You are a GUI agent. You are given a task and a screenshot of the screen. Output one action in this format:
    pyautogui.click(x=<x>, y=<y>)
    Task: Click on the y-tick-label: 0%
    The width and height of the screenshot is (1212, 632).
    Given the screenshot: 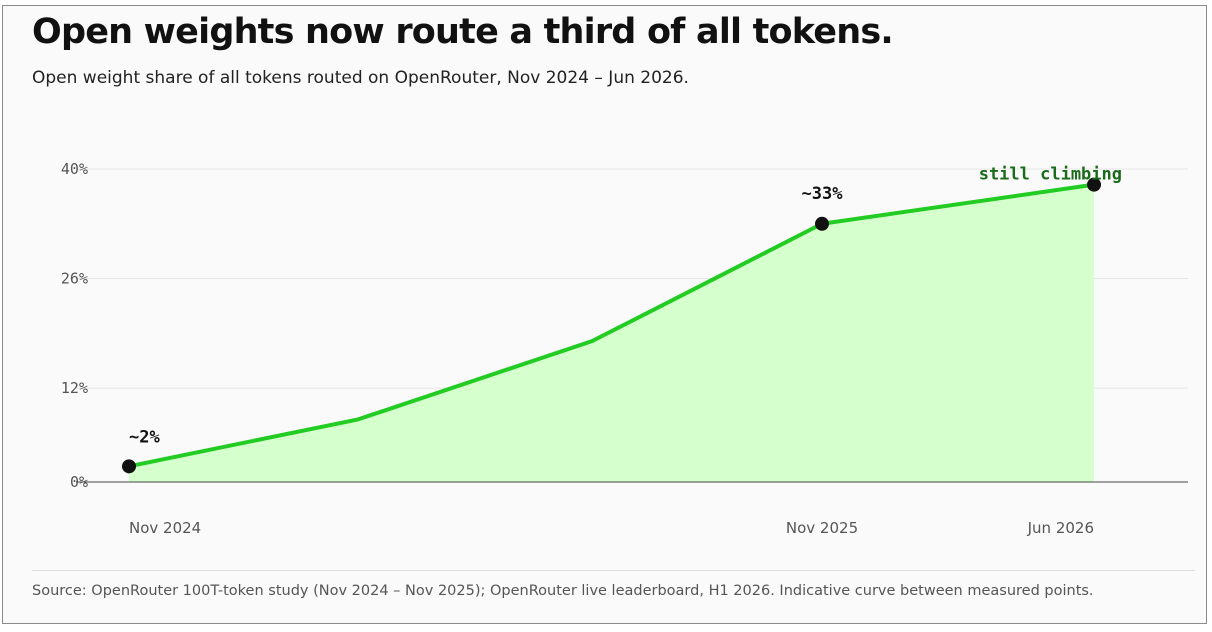 What is the action you would take?
    pyautogui.click(x=79, y=482)
    